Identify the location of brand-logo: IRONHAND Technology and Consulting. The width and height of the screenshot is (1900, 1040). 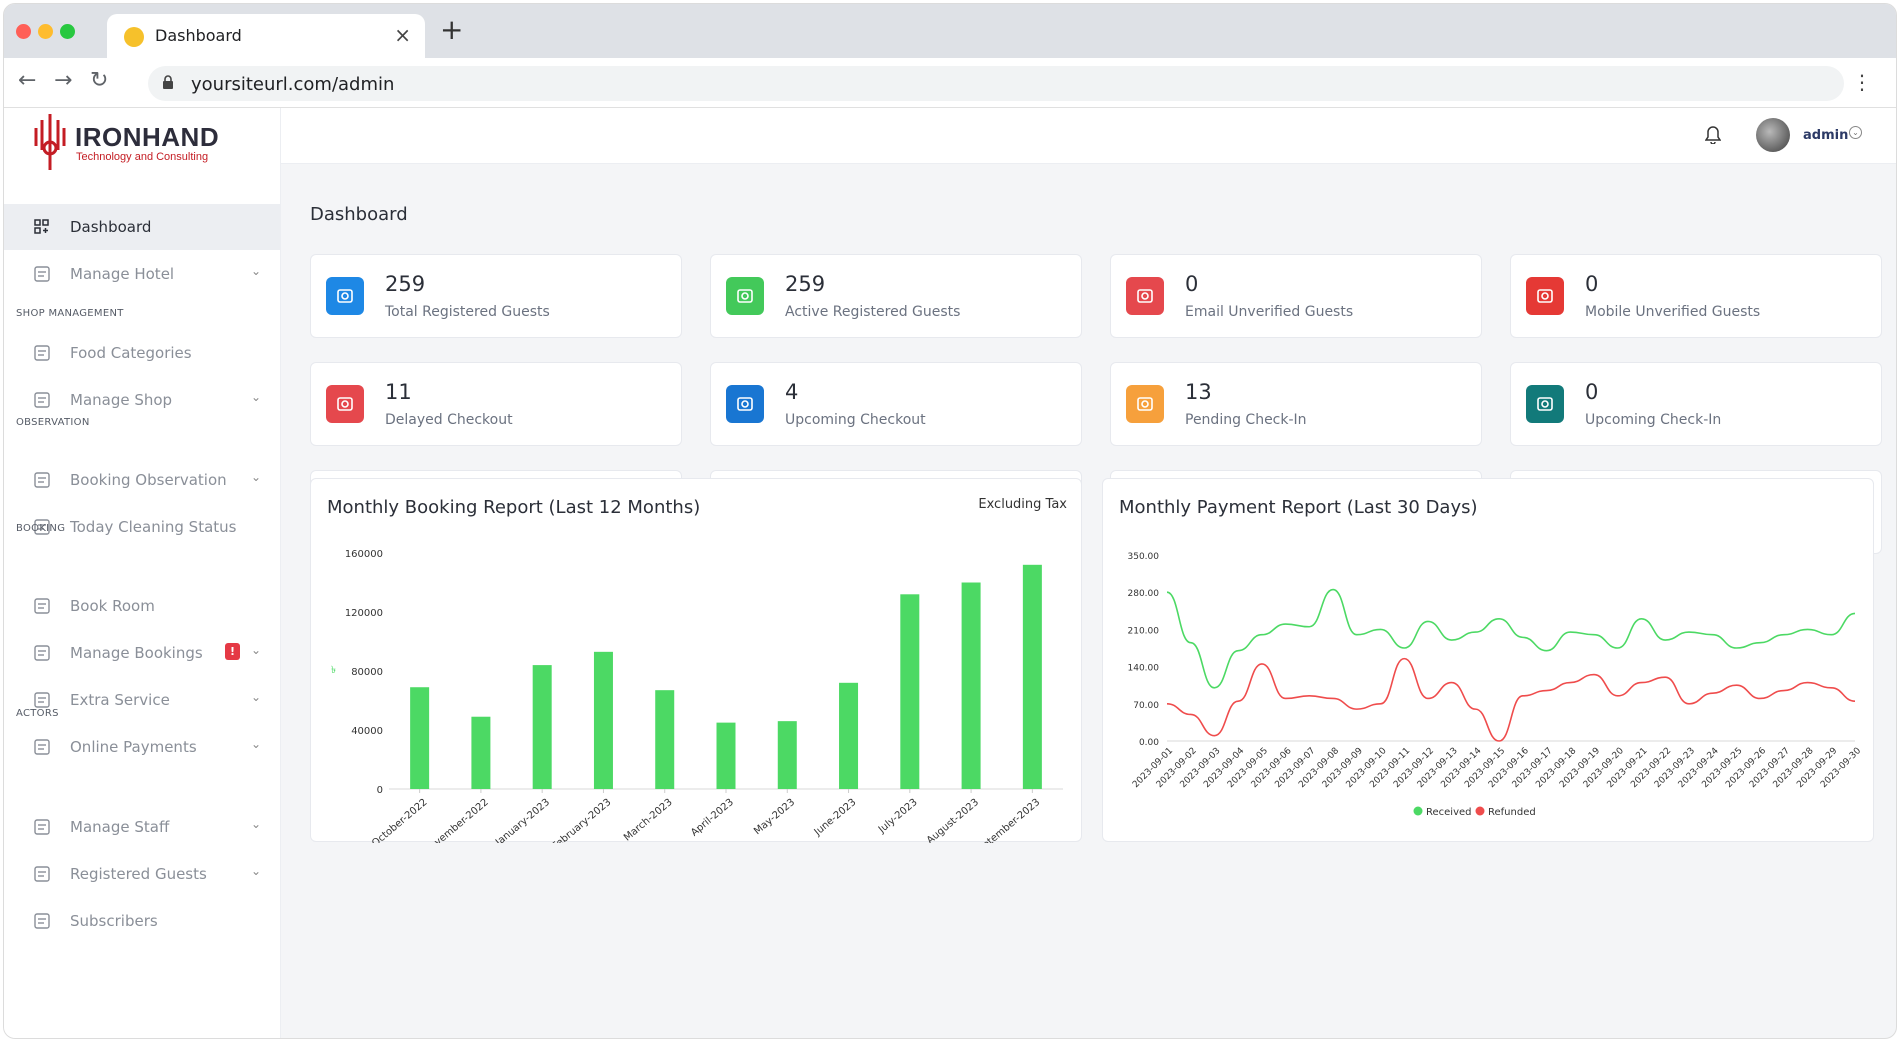
(140, 145).